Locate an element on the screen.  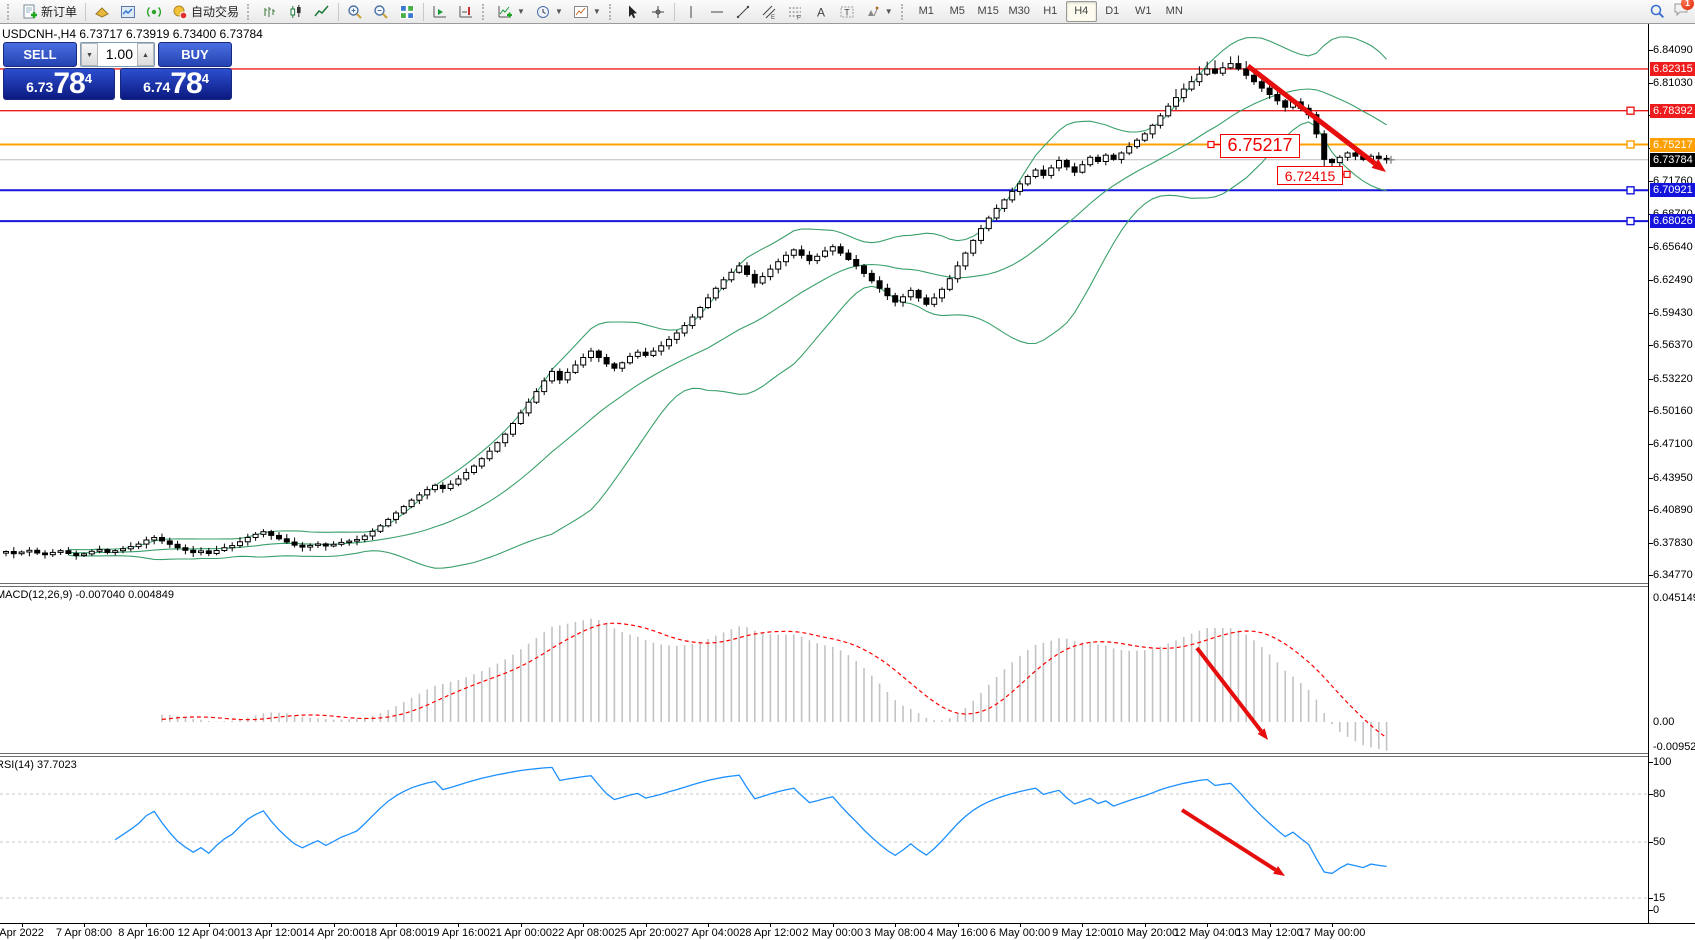
search-icon is located at coordinates (1657, 11).